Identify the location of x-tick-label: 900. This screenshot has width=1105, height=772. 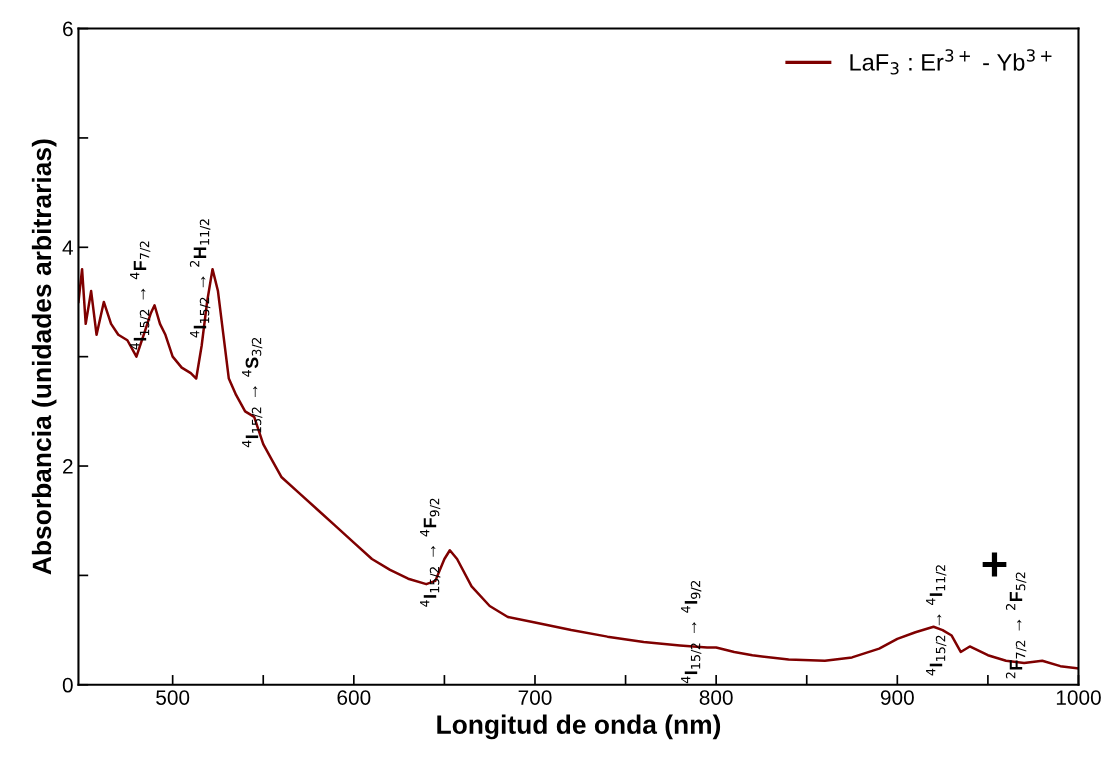
(897, 697).